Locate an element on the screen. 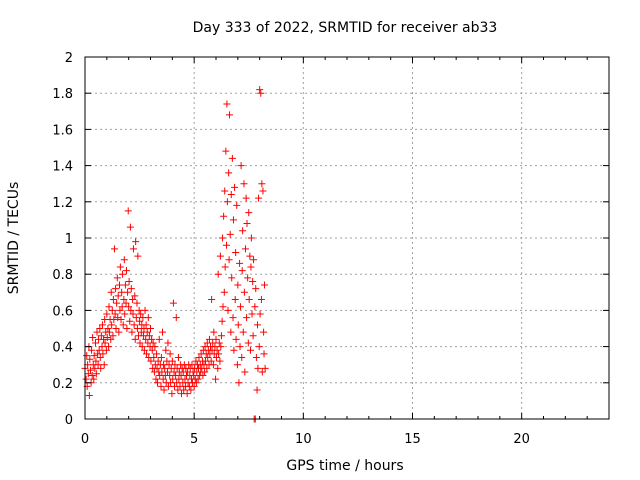 The height and width of the screenshot is (480, 640). x-tick-labels: 0 5 10 15 20 is located at coordinates (305, 439).